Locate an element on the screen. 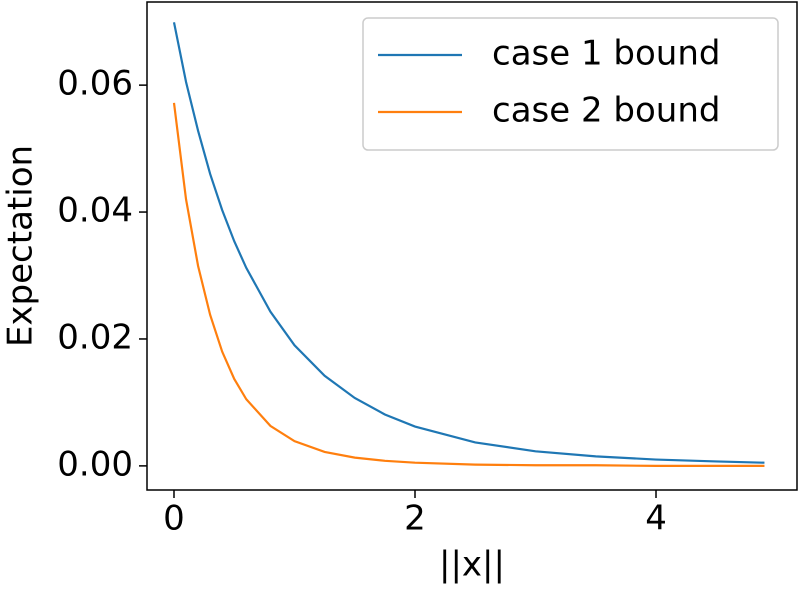 The height and width of the screenshot is (589, 800). legend-box is located at coordinates (570, 84).